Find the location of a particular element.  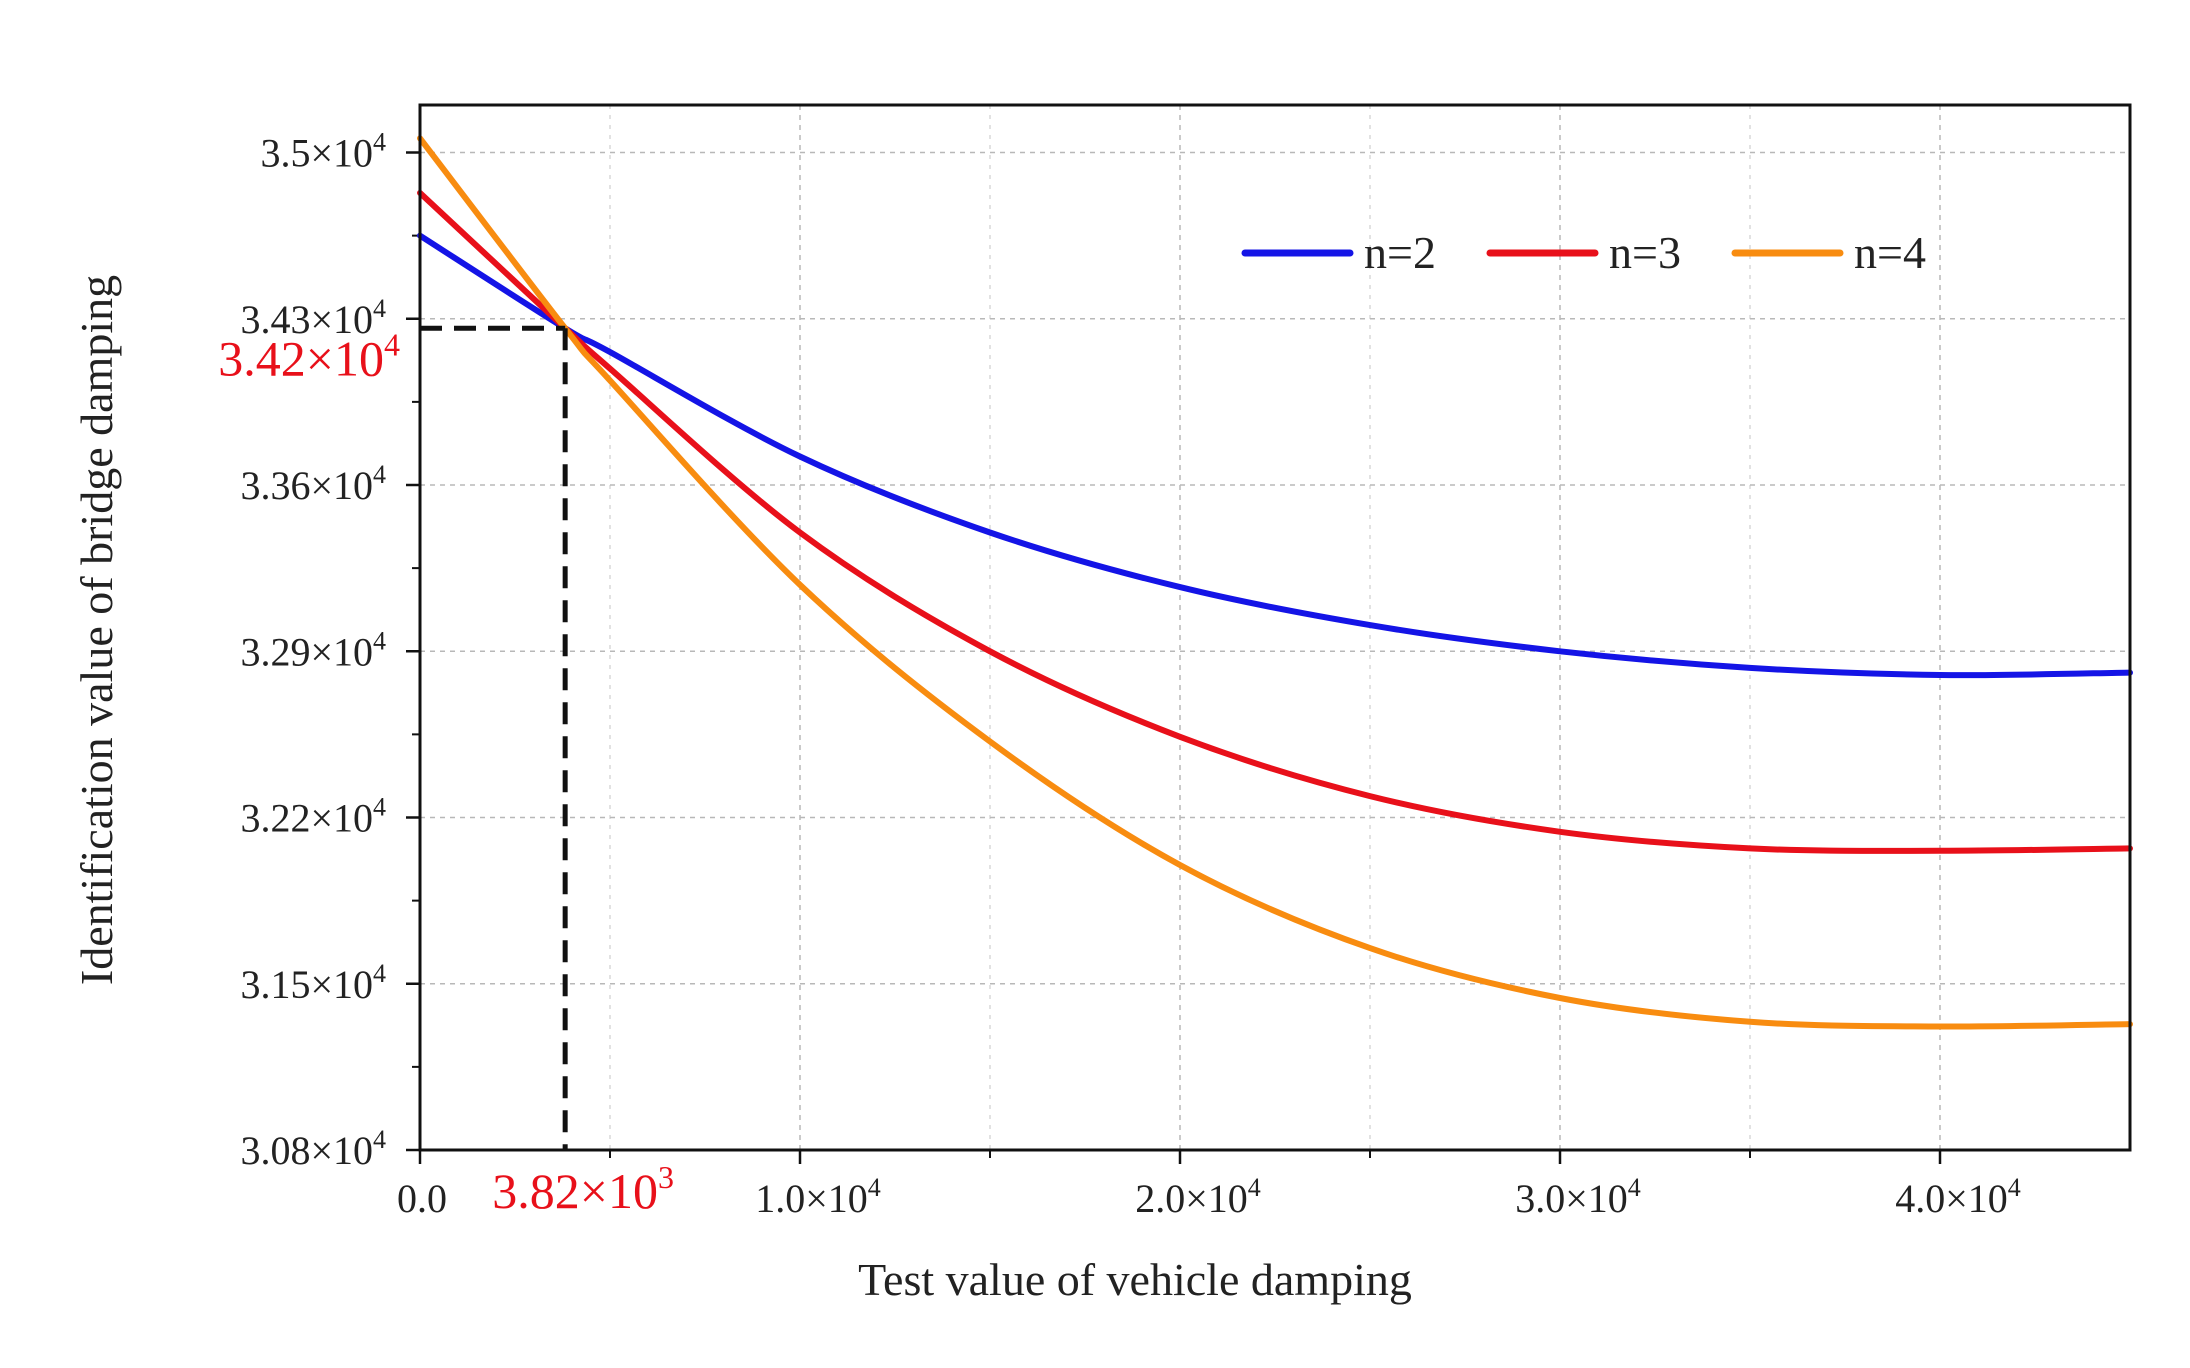

x-tick-label: 0.0 is located at coordinates (422, 1198).